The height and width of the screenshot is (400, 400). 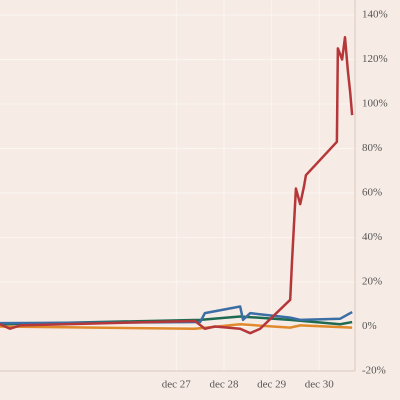 I want to click on y-tick-label: -20%, so click(x=374, y=371).